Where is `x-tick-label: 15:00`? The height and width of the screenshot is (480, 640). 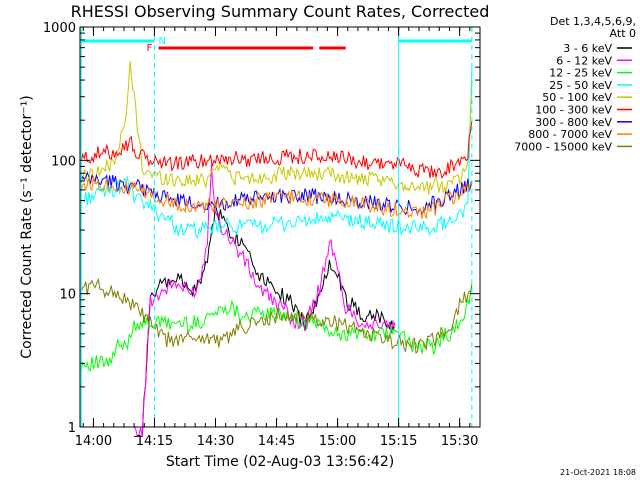 x-tick-label: 15:00 is located at coordinates (337, 441).